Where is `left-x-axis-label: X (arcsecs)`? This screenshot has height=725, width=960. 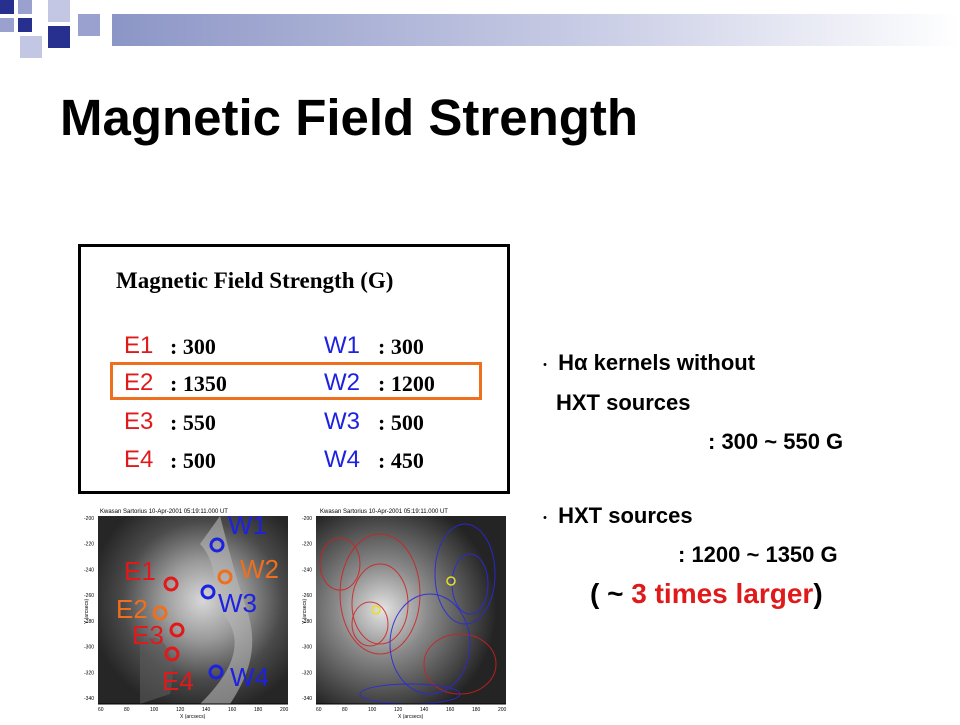
left-x-axis-label: X (arcsecs) is located at coordinates (193, 717).